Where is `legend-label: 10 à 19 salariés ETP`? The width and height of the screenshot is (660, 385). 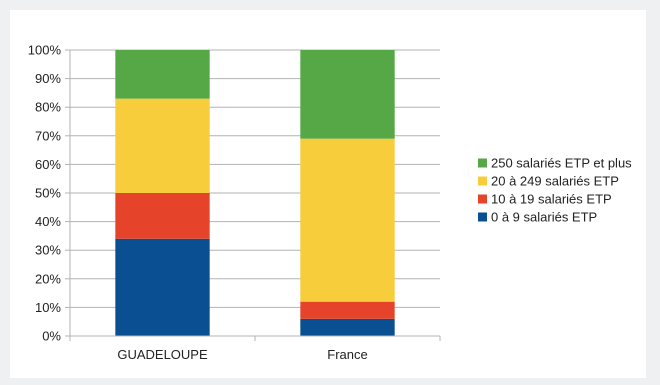 legend-label: 10 à 19 salariés ETP is located at coordinates (551, 199).